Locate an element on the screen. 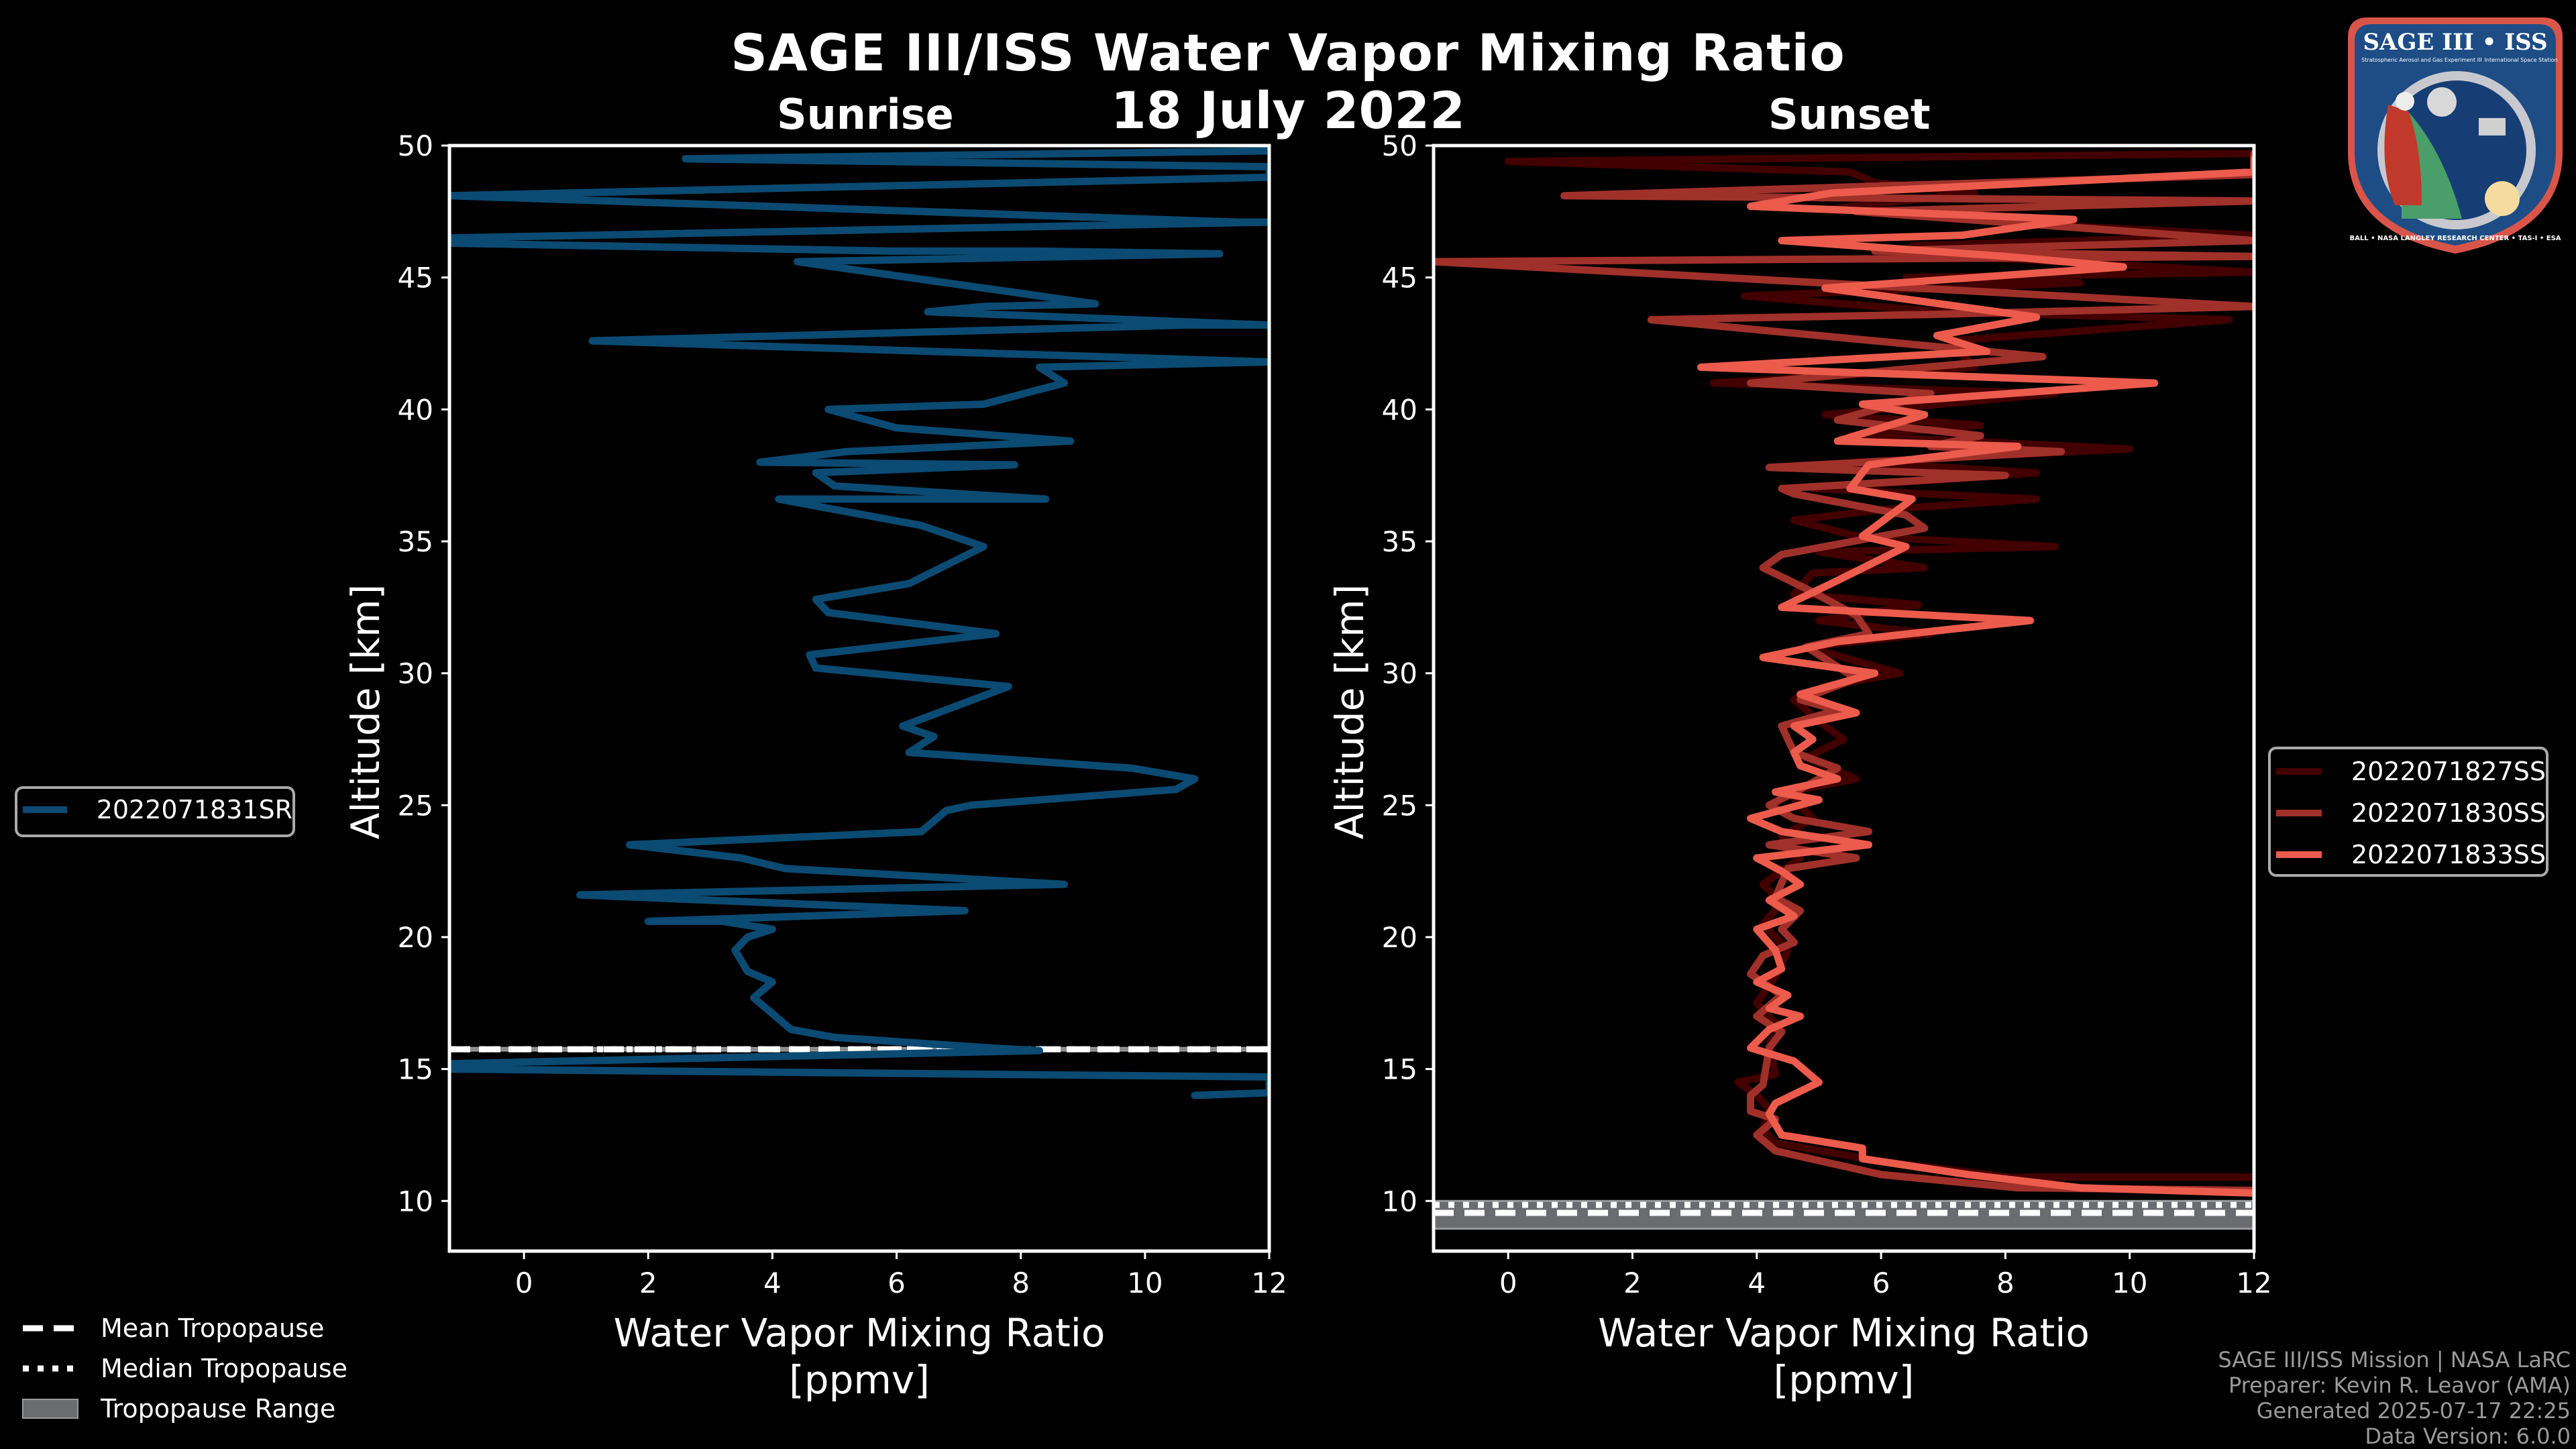 Image resolution: width=2576 pixels, height=1449 pixels. footer-mission: SAGE III/ISS Mission | NASA LaRC is located at coordinates (2394, 1360).